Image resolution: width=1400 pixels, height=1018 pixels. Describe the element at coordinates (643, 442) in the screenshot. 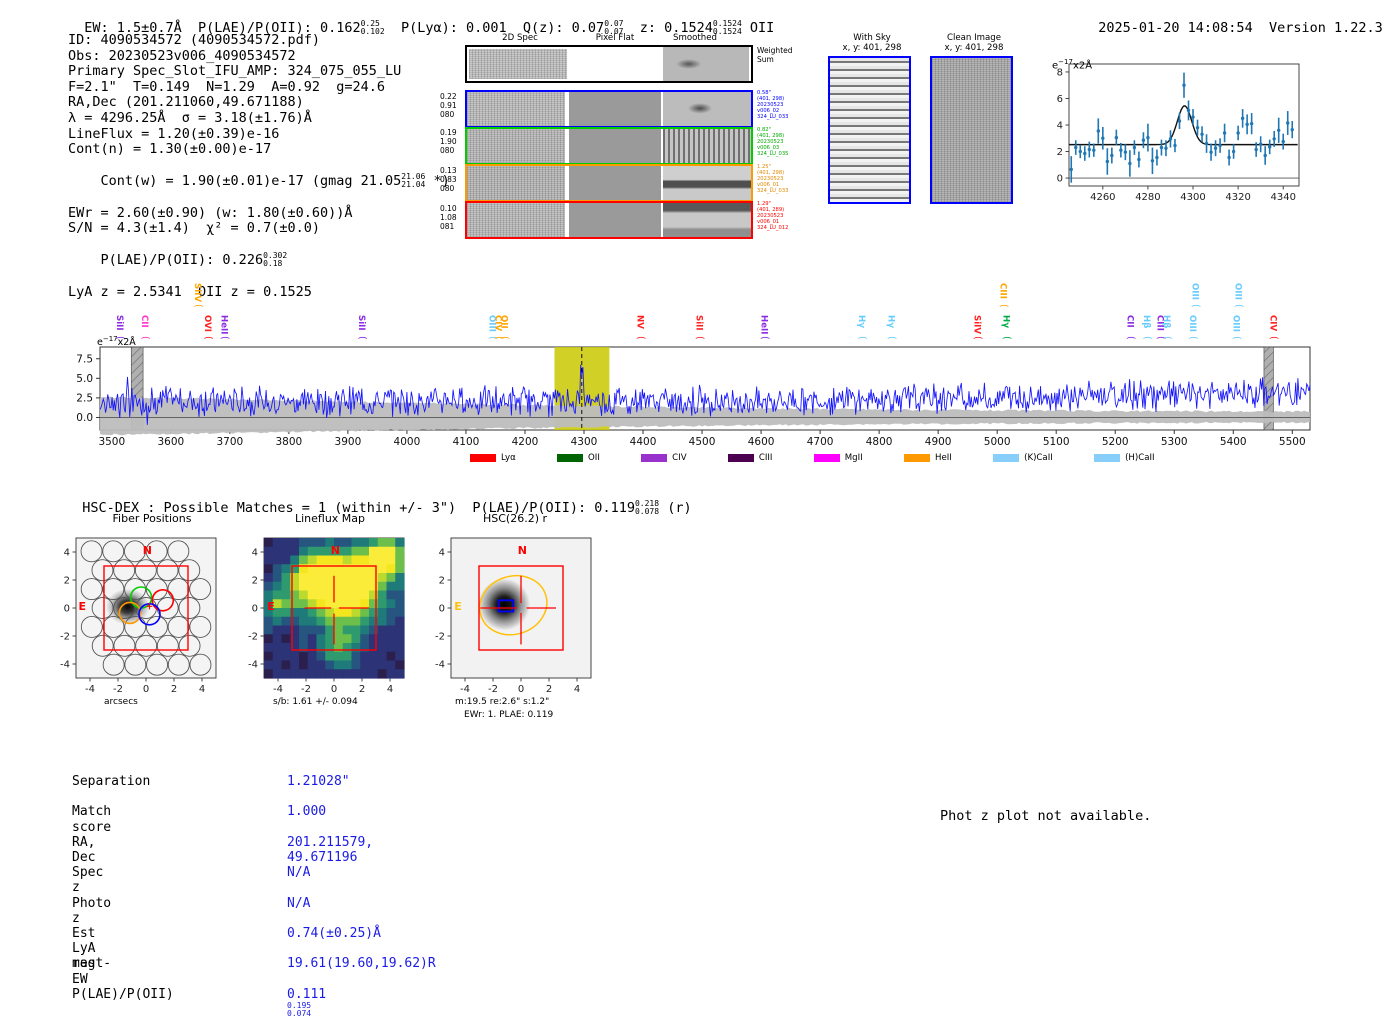

I see `svg-text: 4400` at that location.